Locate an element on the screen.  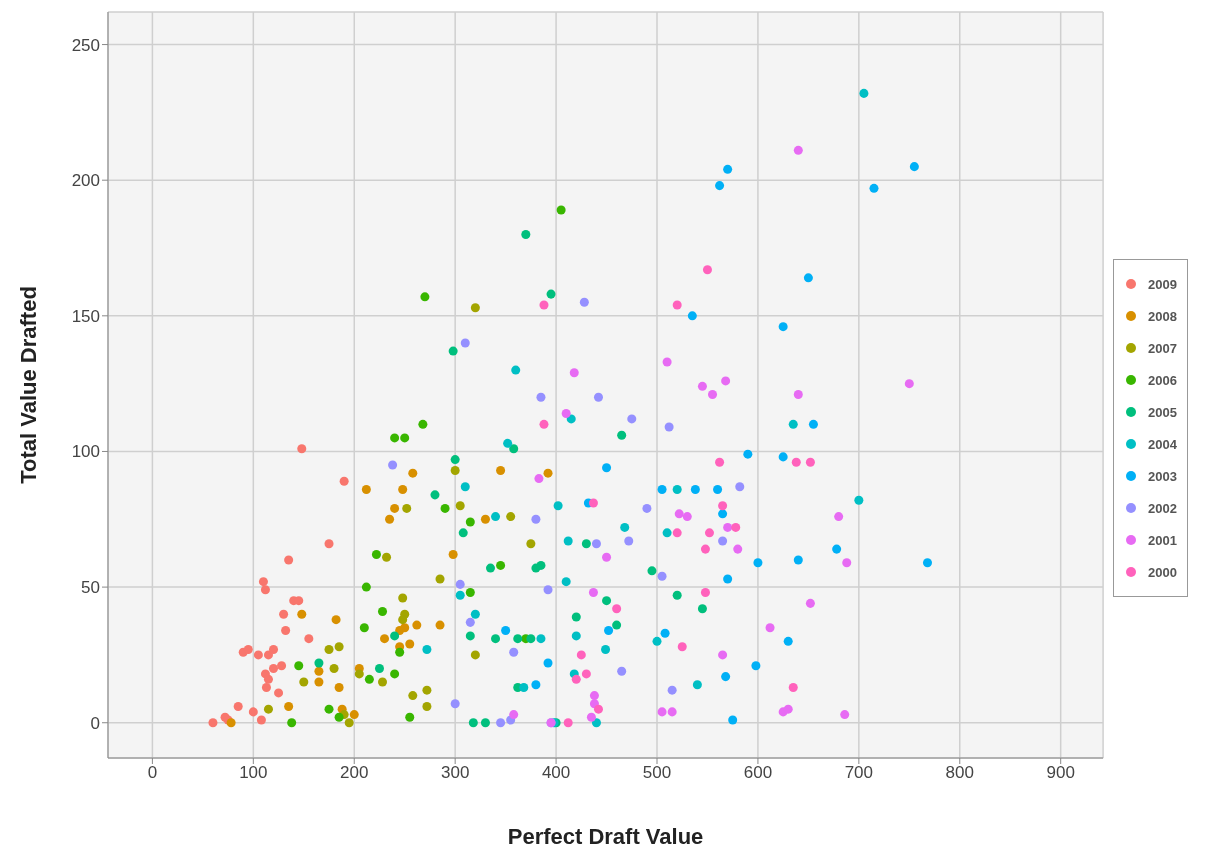
x-tick-label: 500 is located at coordinates (657, 773).